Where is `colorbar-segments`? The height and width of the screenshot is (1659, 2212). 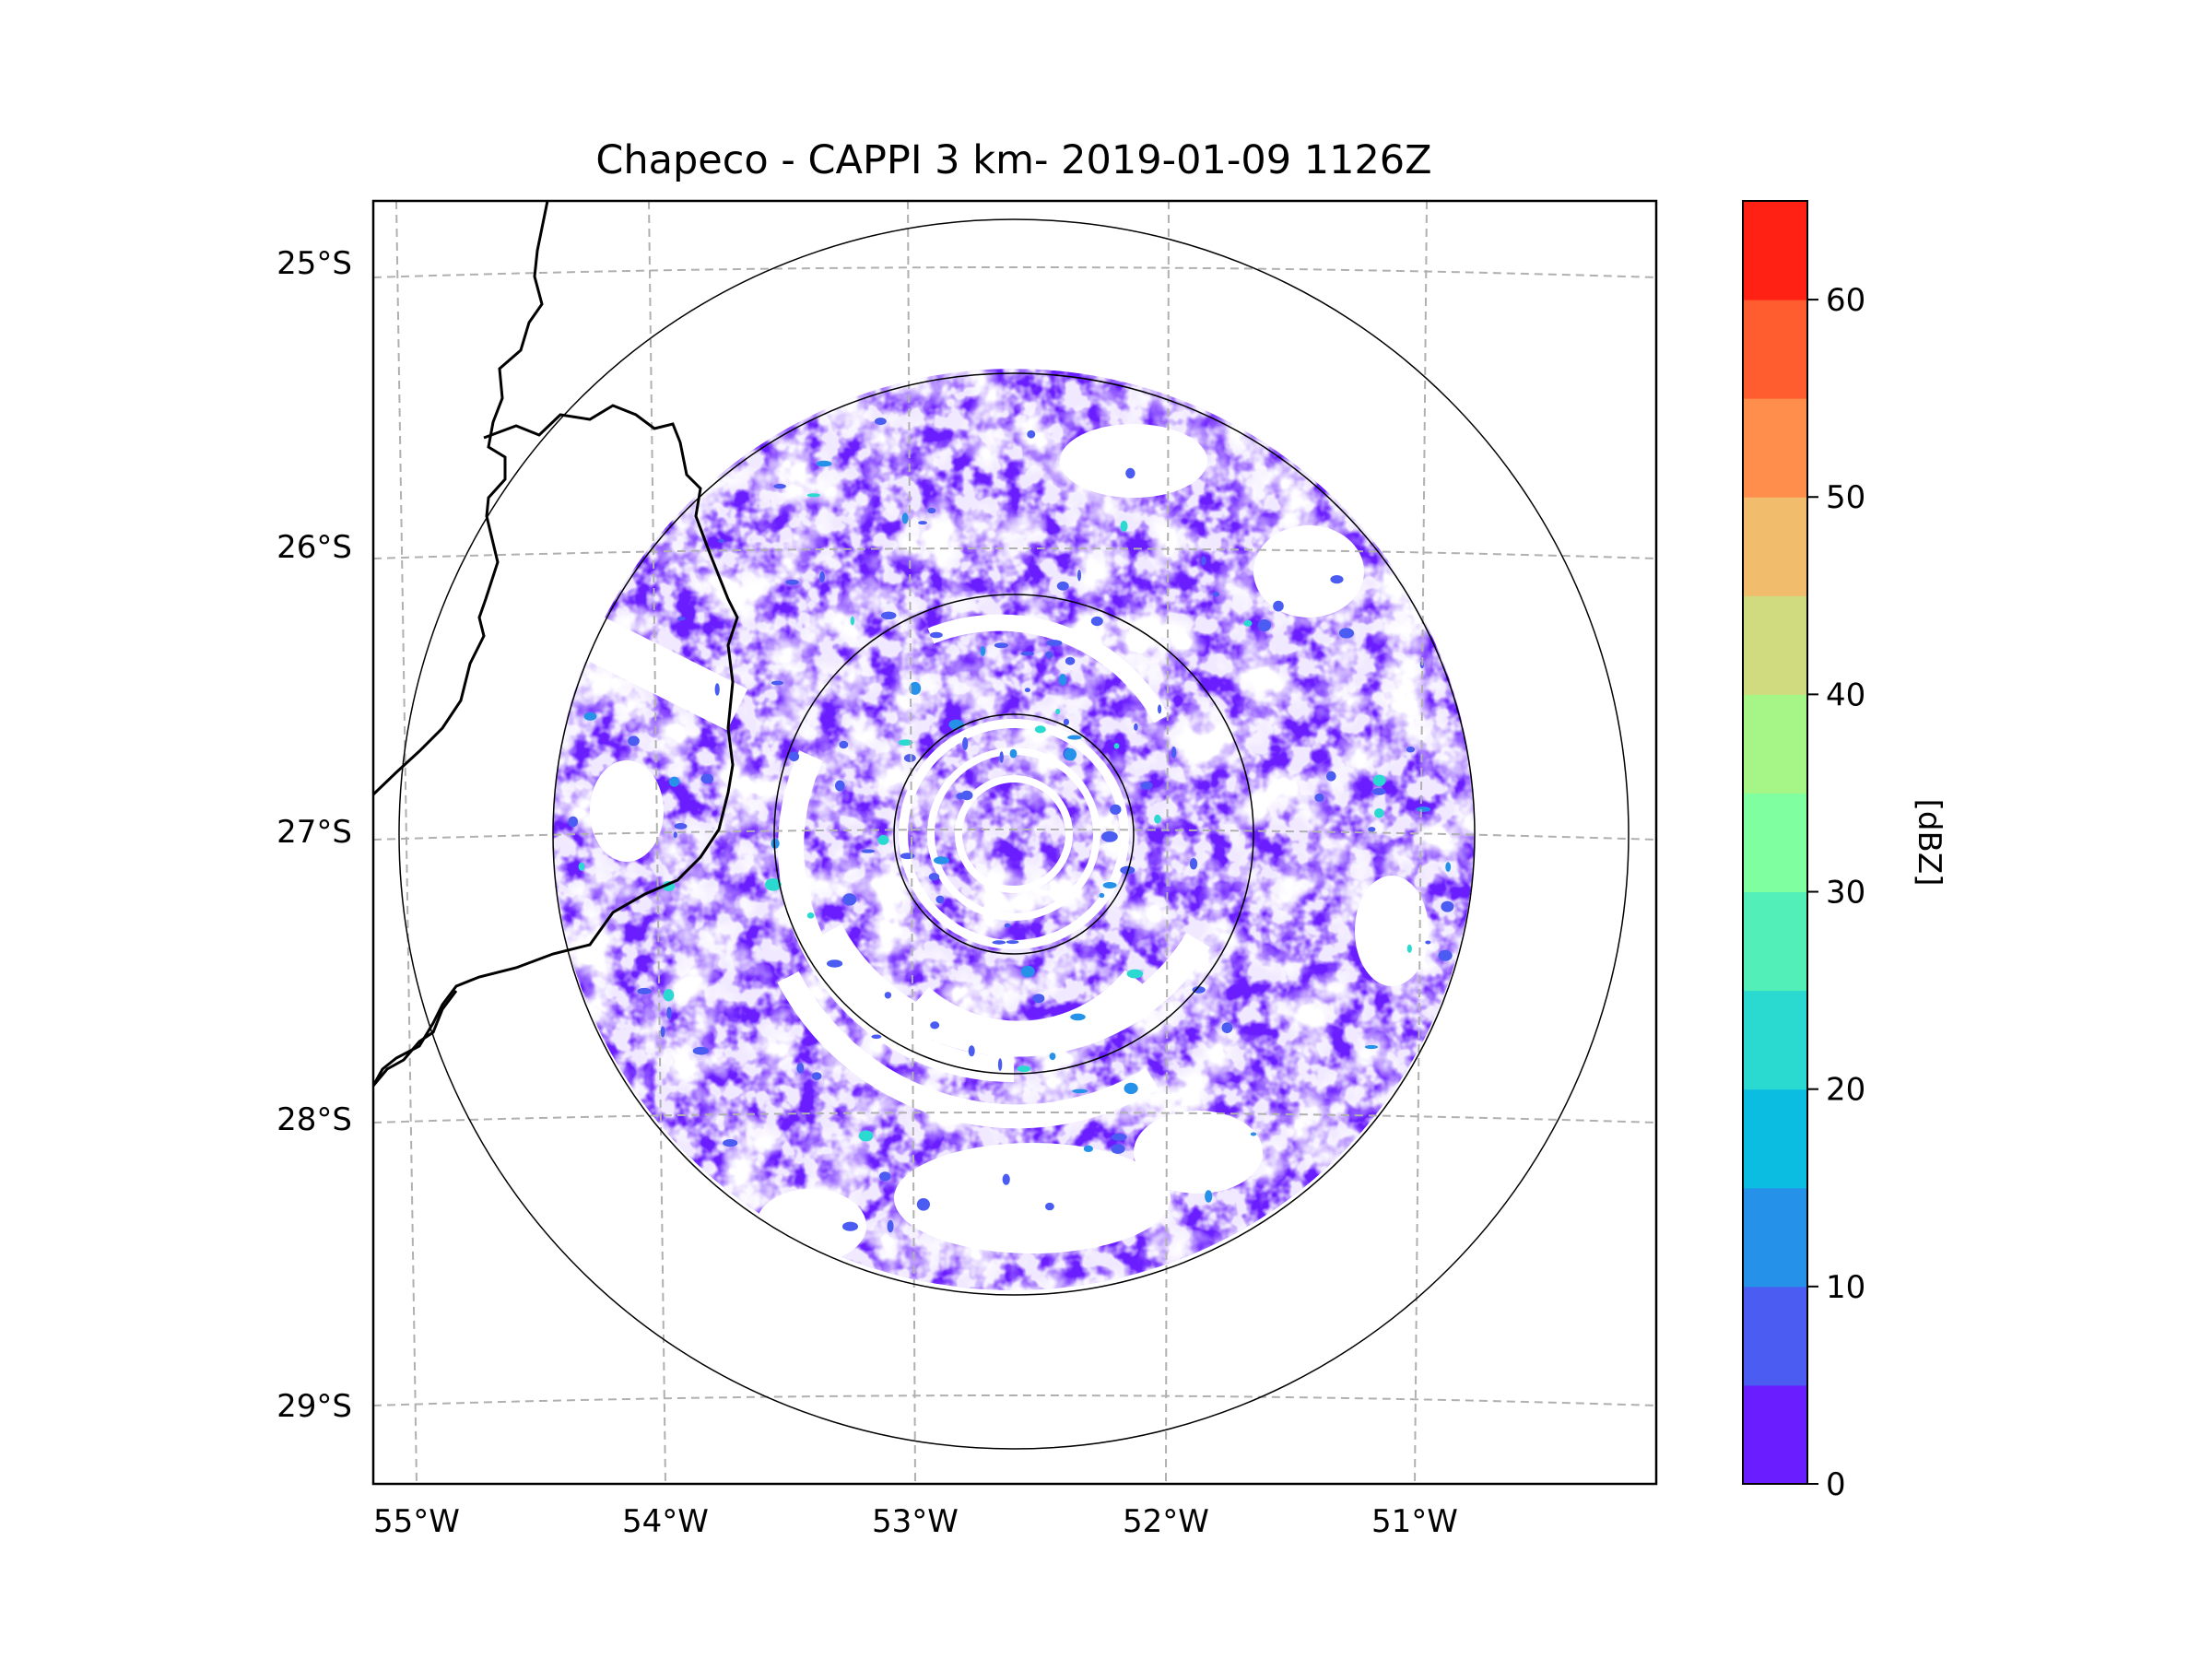
colorbar-segments is located at coordinates (1775, 843).